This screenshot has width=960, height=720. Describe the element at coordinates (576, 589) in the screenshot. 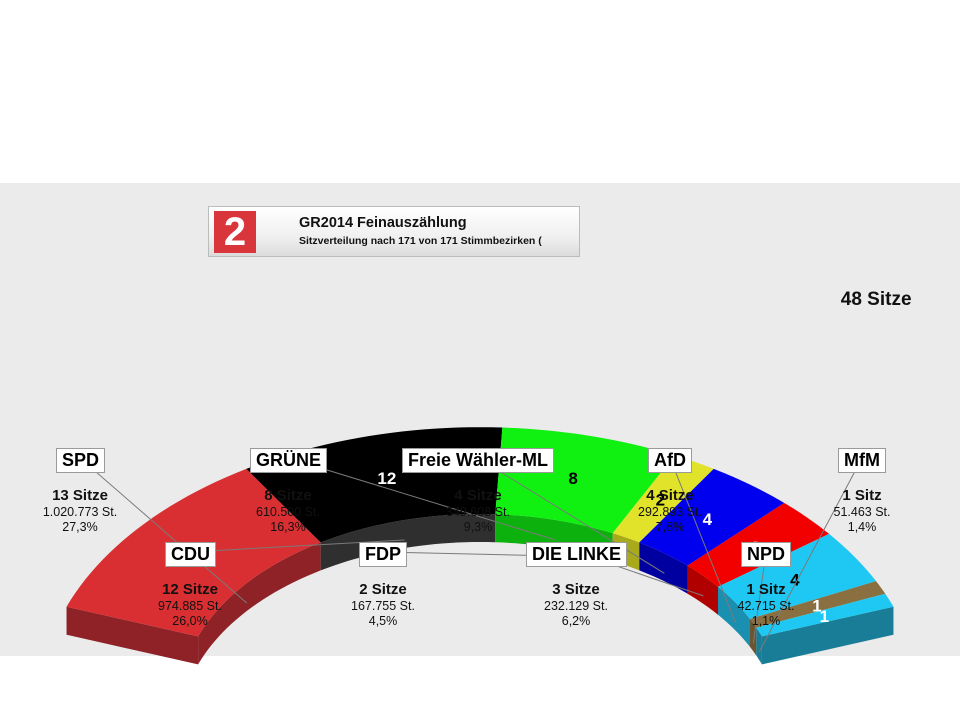

I see `party-seats-5: 3 Sitze` at that location.